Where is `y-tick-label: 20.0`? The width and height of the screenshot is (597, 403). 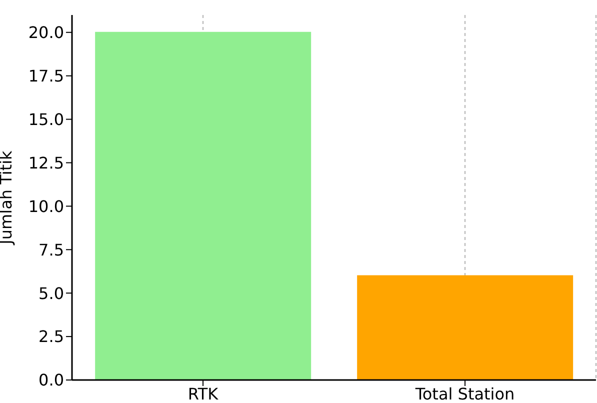 y-tick-label: 20.0 is located at coordinates (46, 32).